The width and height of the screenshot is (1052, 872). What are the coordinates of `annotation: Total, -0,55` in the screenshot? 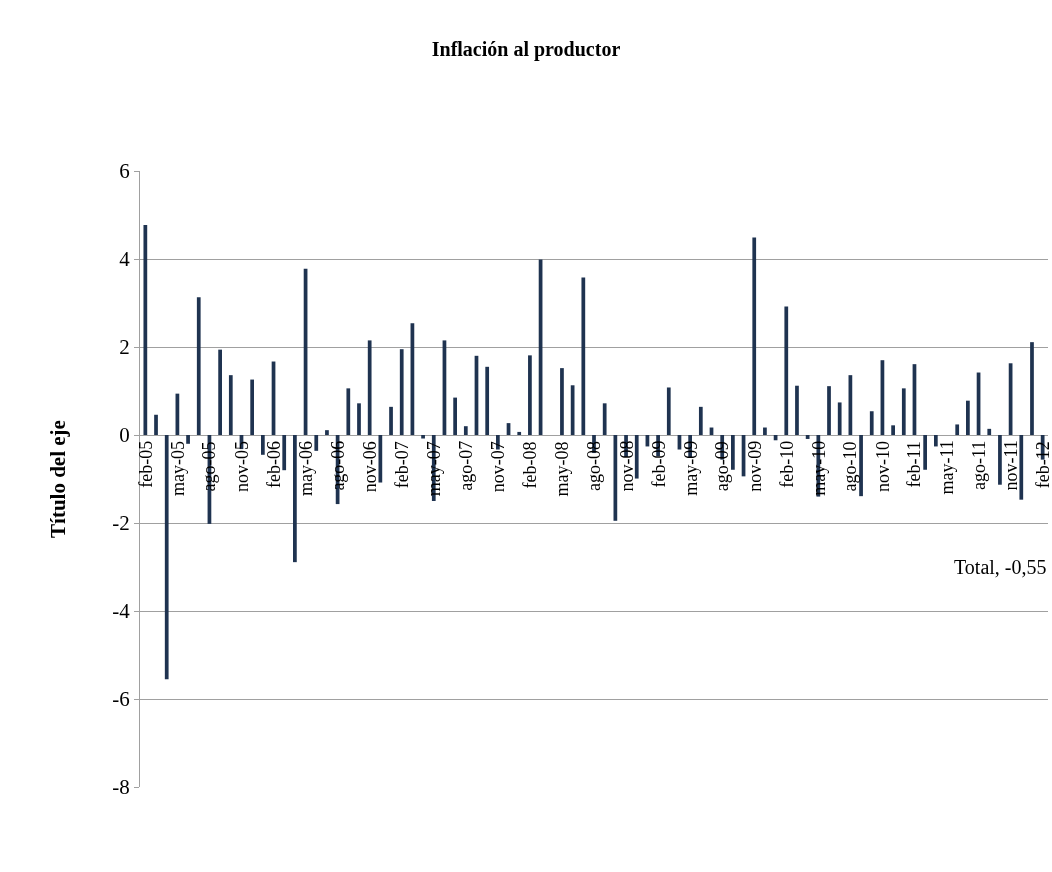 It's located at (1000, 567).